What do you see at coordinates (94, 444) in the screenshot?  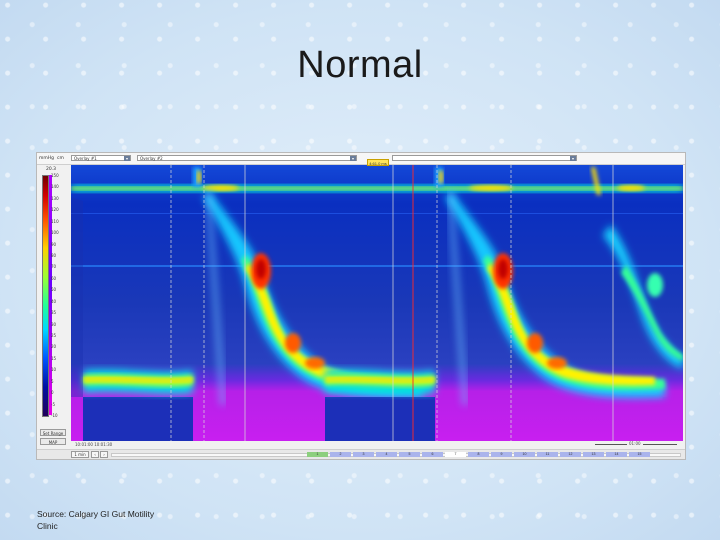 I see `ruler-left-text: 10:01:00 10:01:30` at bounding box center [94, 444].